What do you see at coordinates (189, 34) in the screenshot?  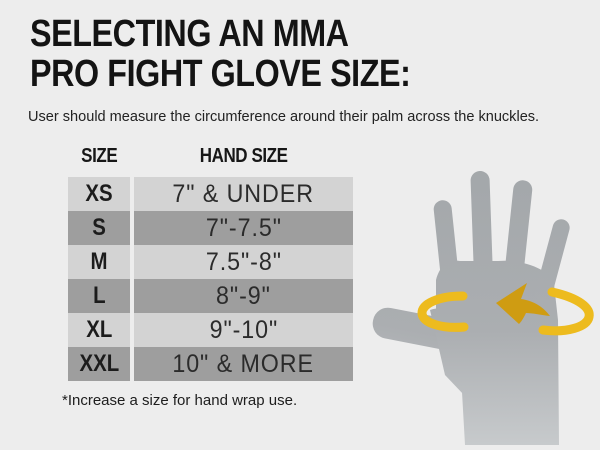 I see `page-title-line1: SELECTING AN MMA` at bounding box center [189, 34].